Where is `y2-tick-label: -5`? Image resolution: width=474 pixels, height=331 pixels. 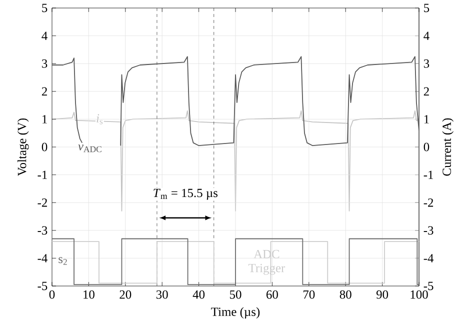 y2-tick-label: -5 is located at coordinates (429, 286).